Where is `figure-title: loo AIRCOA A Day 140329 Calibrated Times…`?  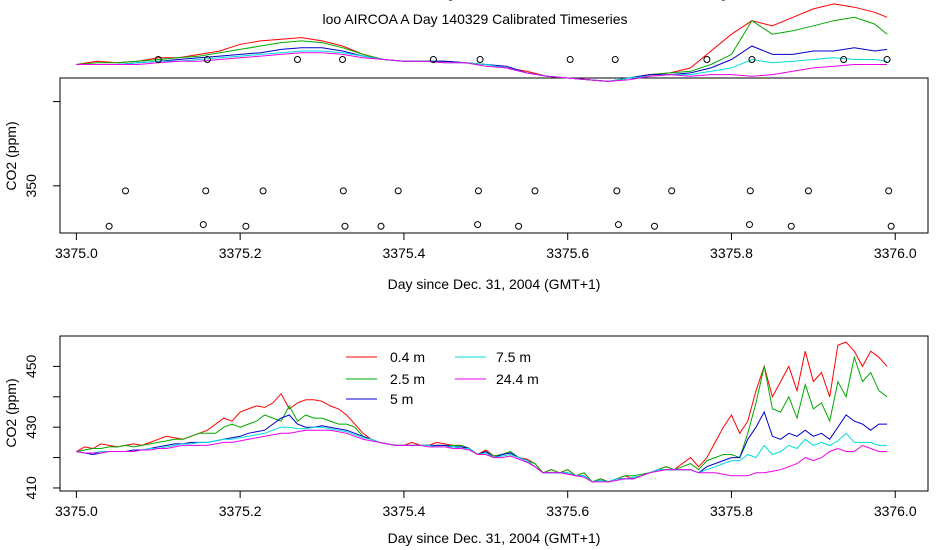 figure-title: loo AIRCOA A Day 140329 Calibrated Times… is located at coordinates (474, 19).